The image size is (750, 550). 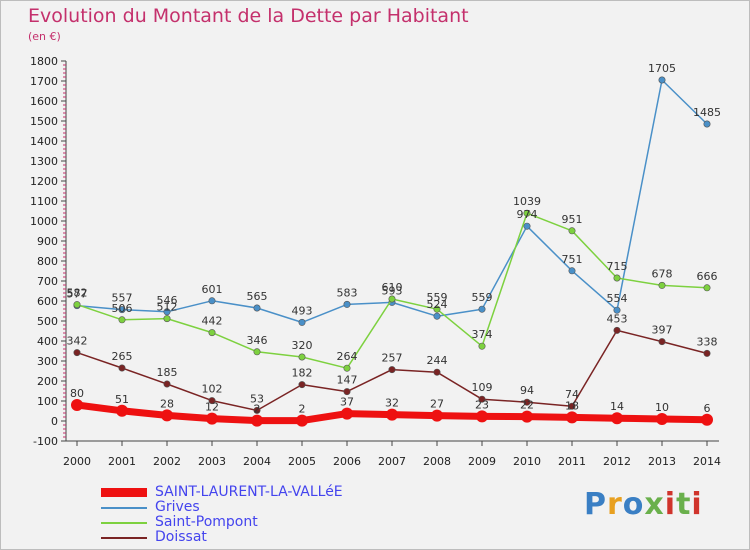 What do you see at coordinates (617, 461) in the screenshot?
I see `x-tick-label: 2012` at bounding box center [617, 461].